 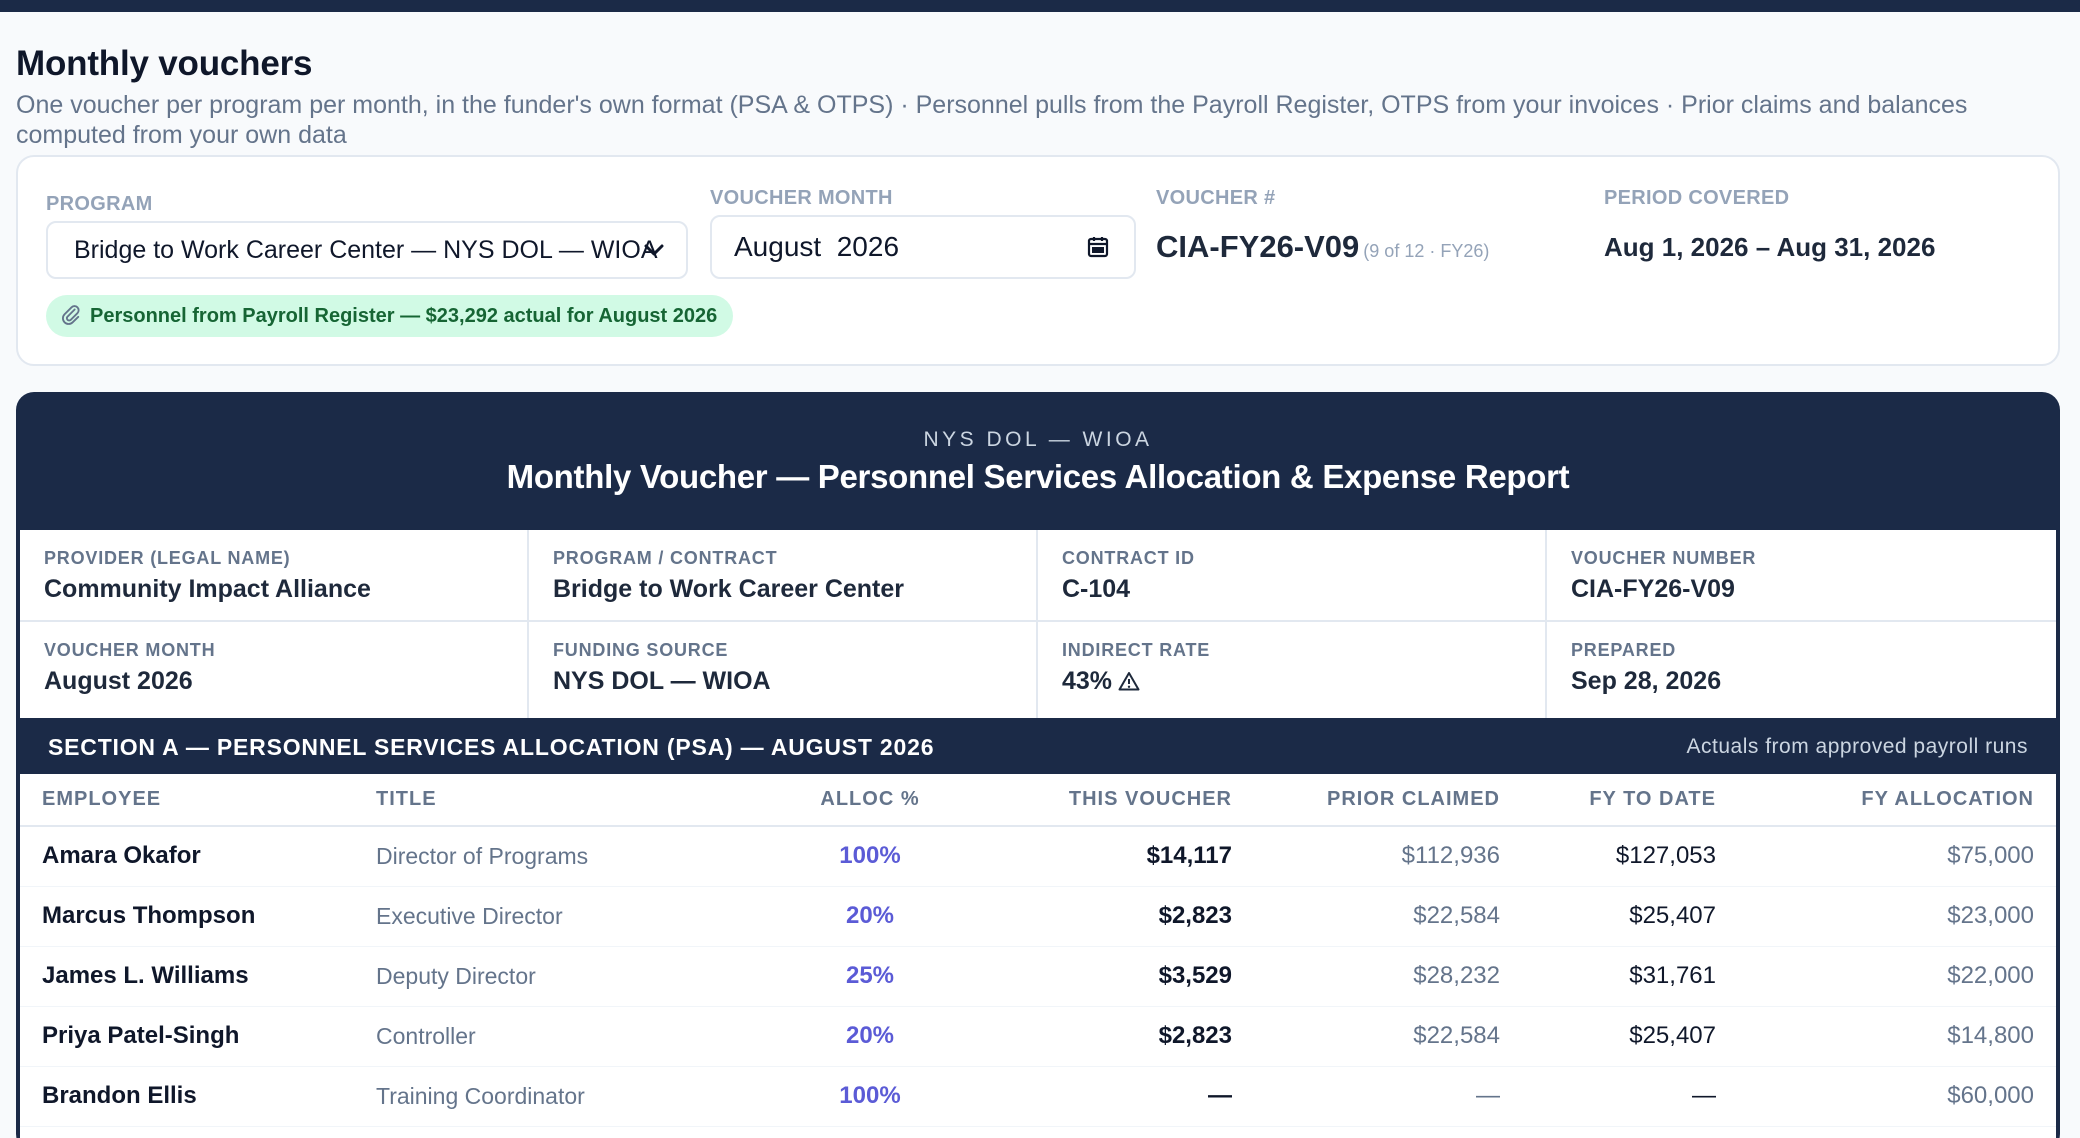 I want to click on info-label: VOUCHER MONTH, so click(x=130, y=650).